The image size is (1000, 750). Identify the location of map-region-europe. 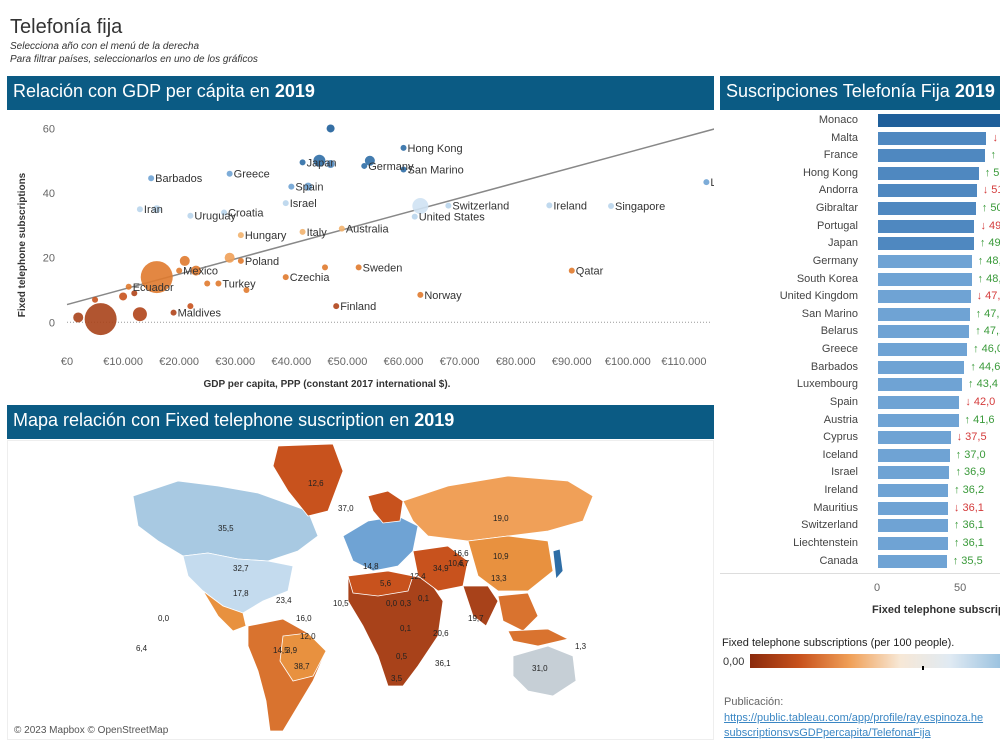
(380, 543).